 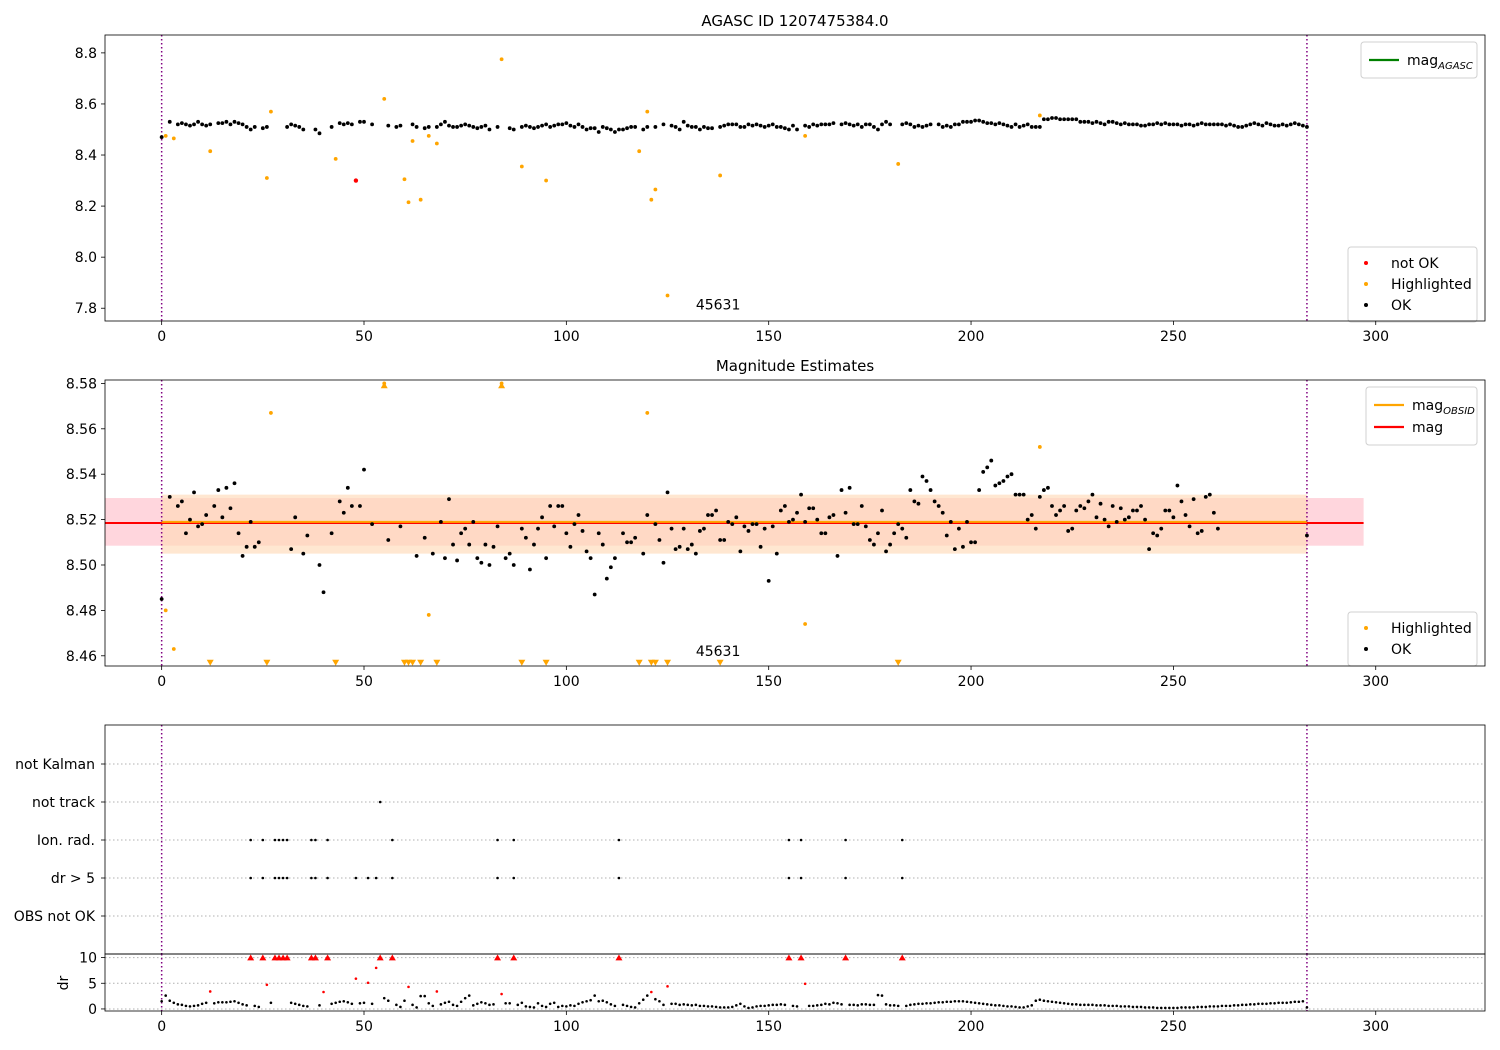 I want to click on flag-point-ion-rad, so click(x=619, y=840).